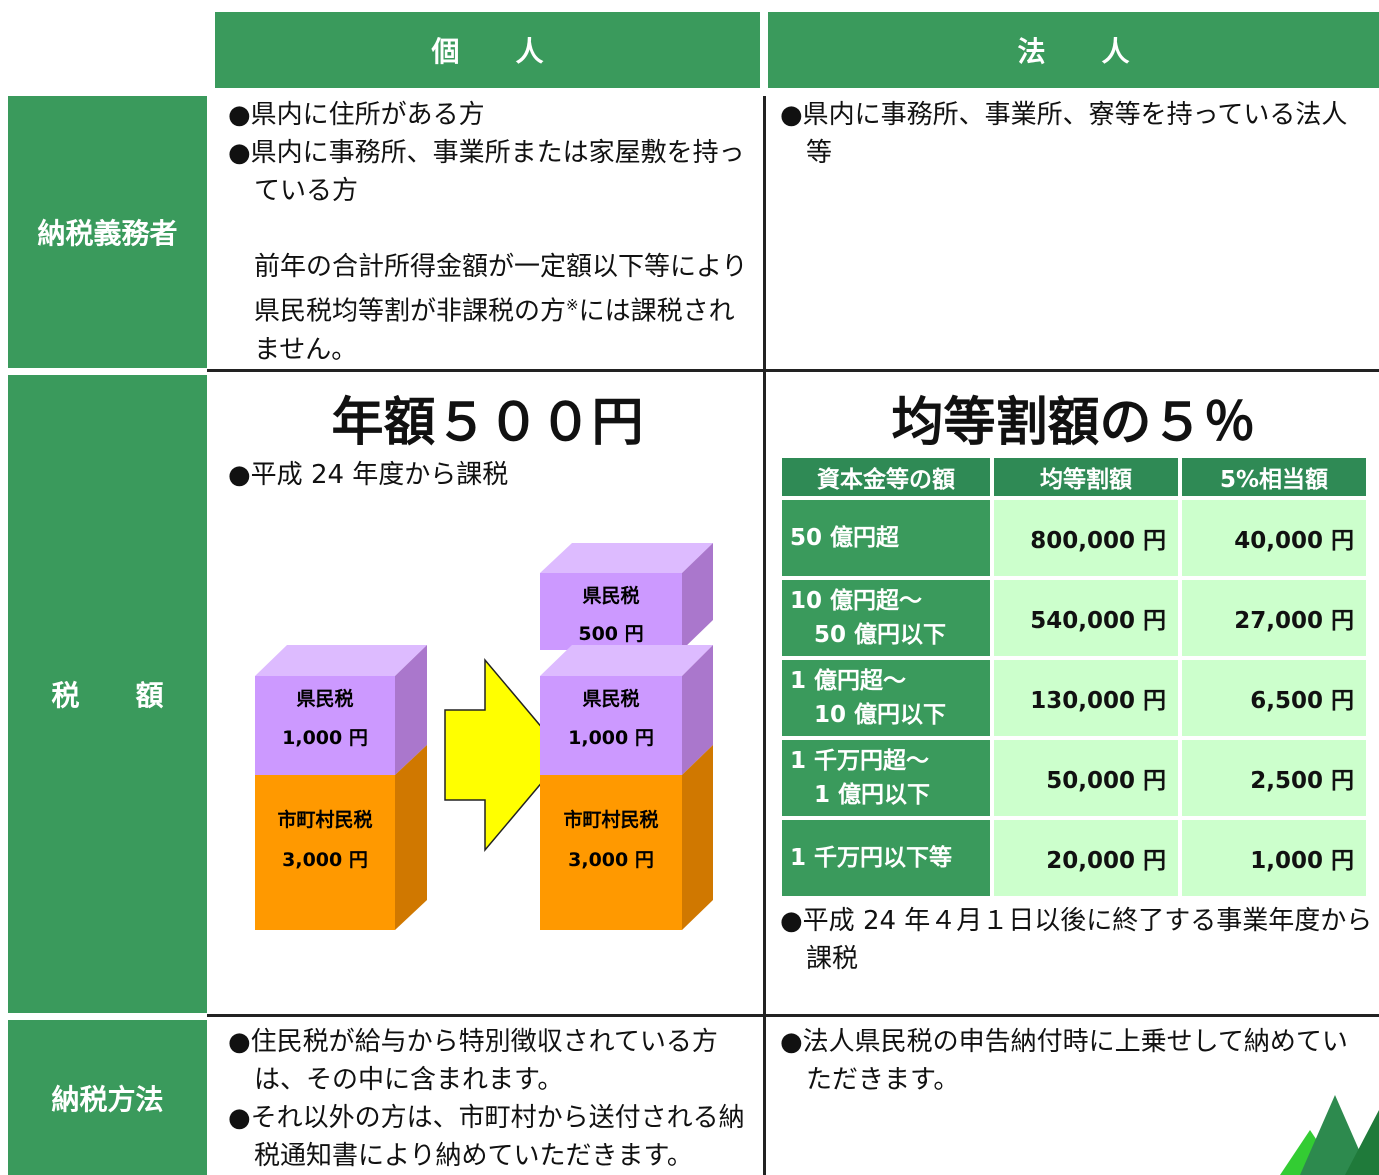  Describe the element at coordinates (1086, 477) in the screenshot. I see `column-header: 均等割額` at that location.